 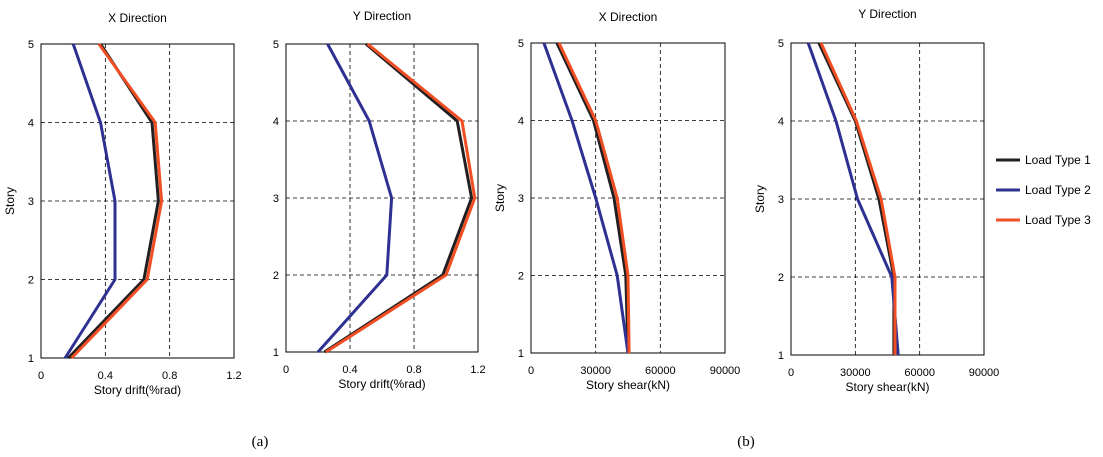 I want to click on panel-label-b: (b), so click(x=746, y=442).